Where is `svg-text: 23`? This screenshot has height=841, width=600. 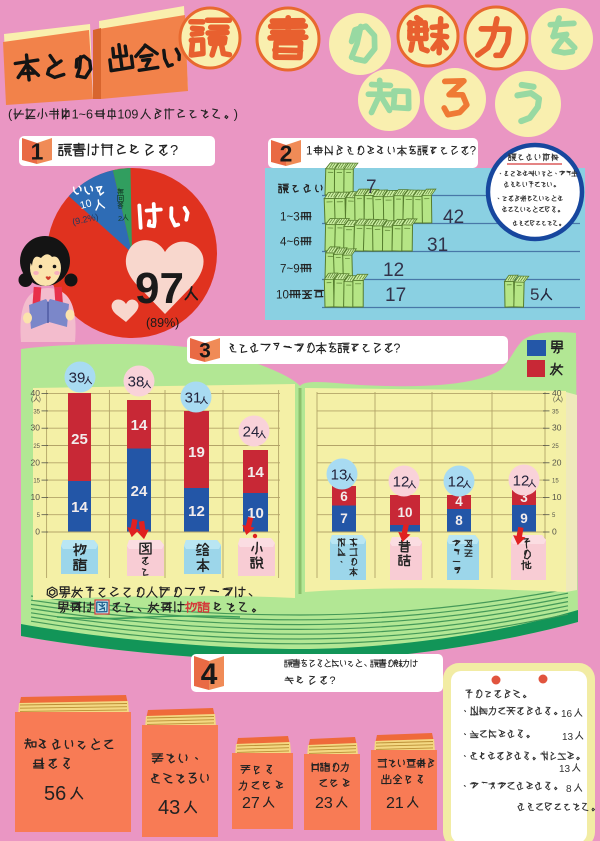
svg-text: 23 is located at coordinates (324, 803).